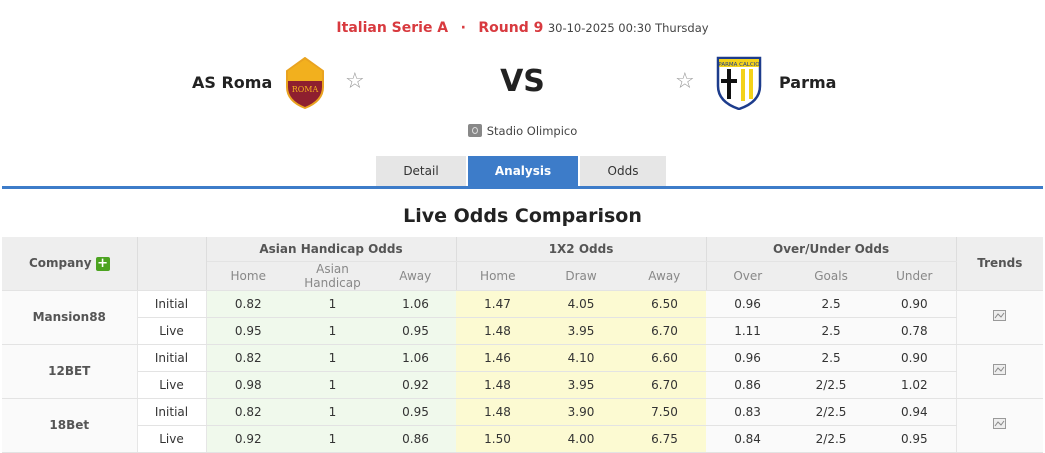 This screenshot has width=1045, height=453. What do you see at coordinates (808, 82) in the screenshot?
I see `away-team-name: Parma` at bounding box center [808, 82].